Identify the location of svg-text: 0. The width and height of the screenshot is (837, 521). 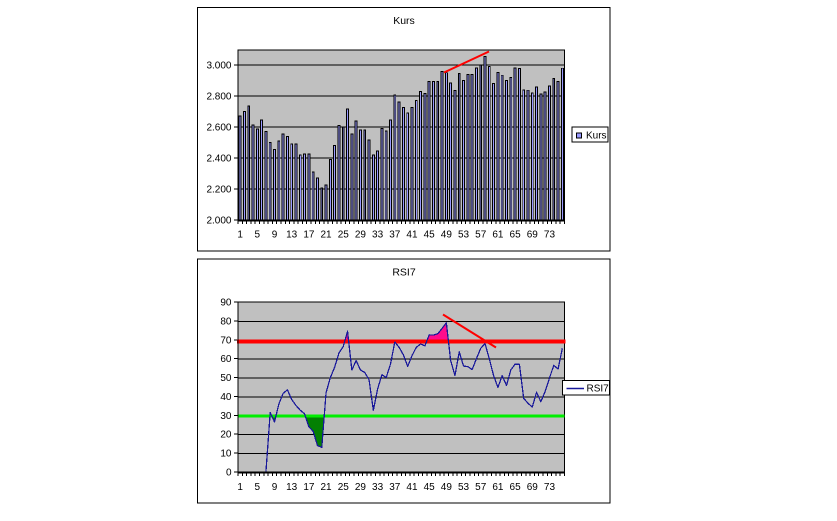
(229, 473).